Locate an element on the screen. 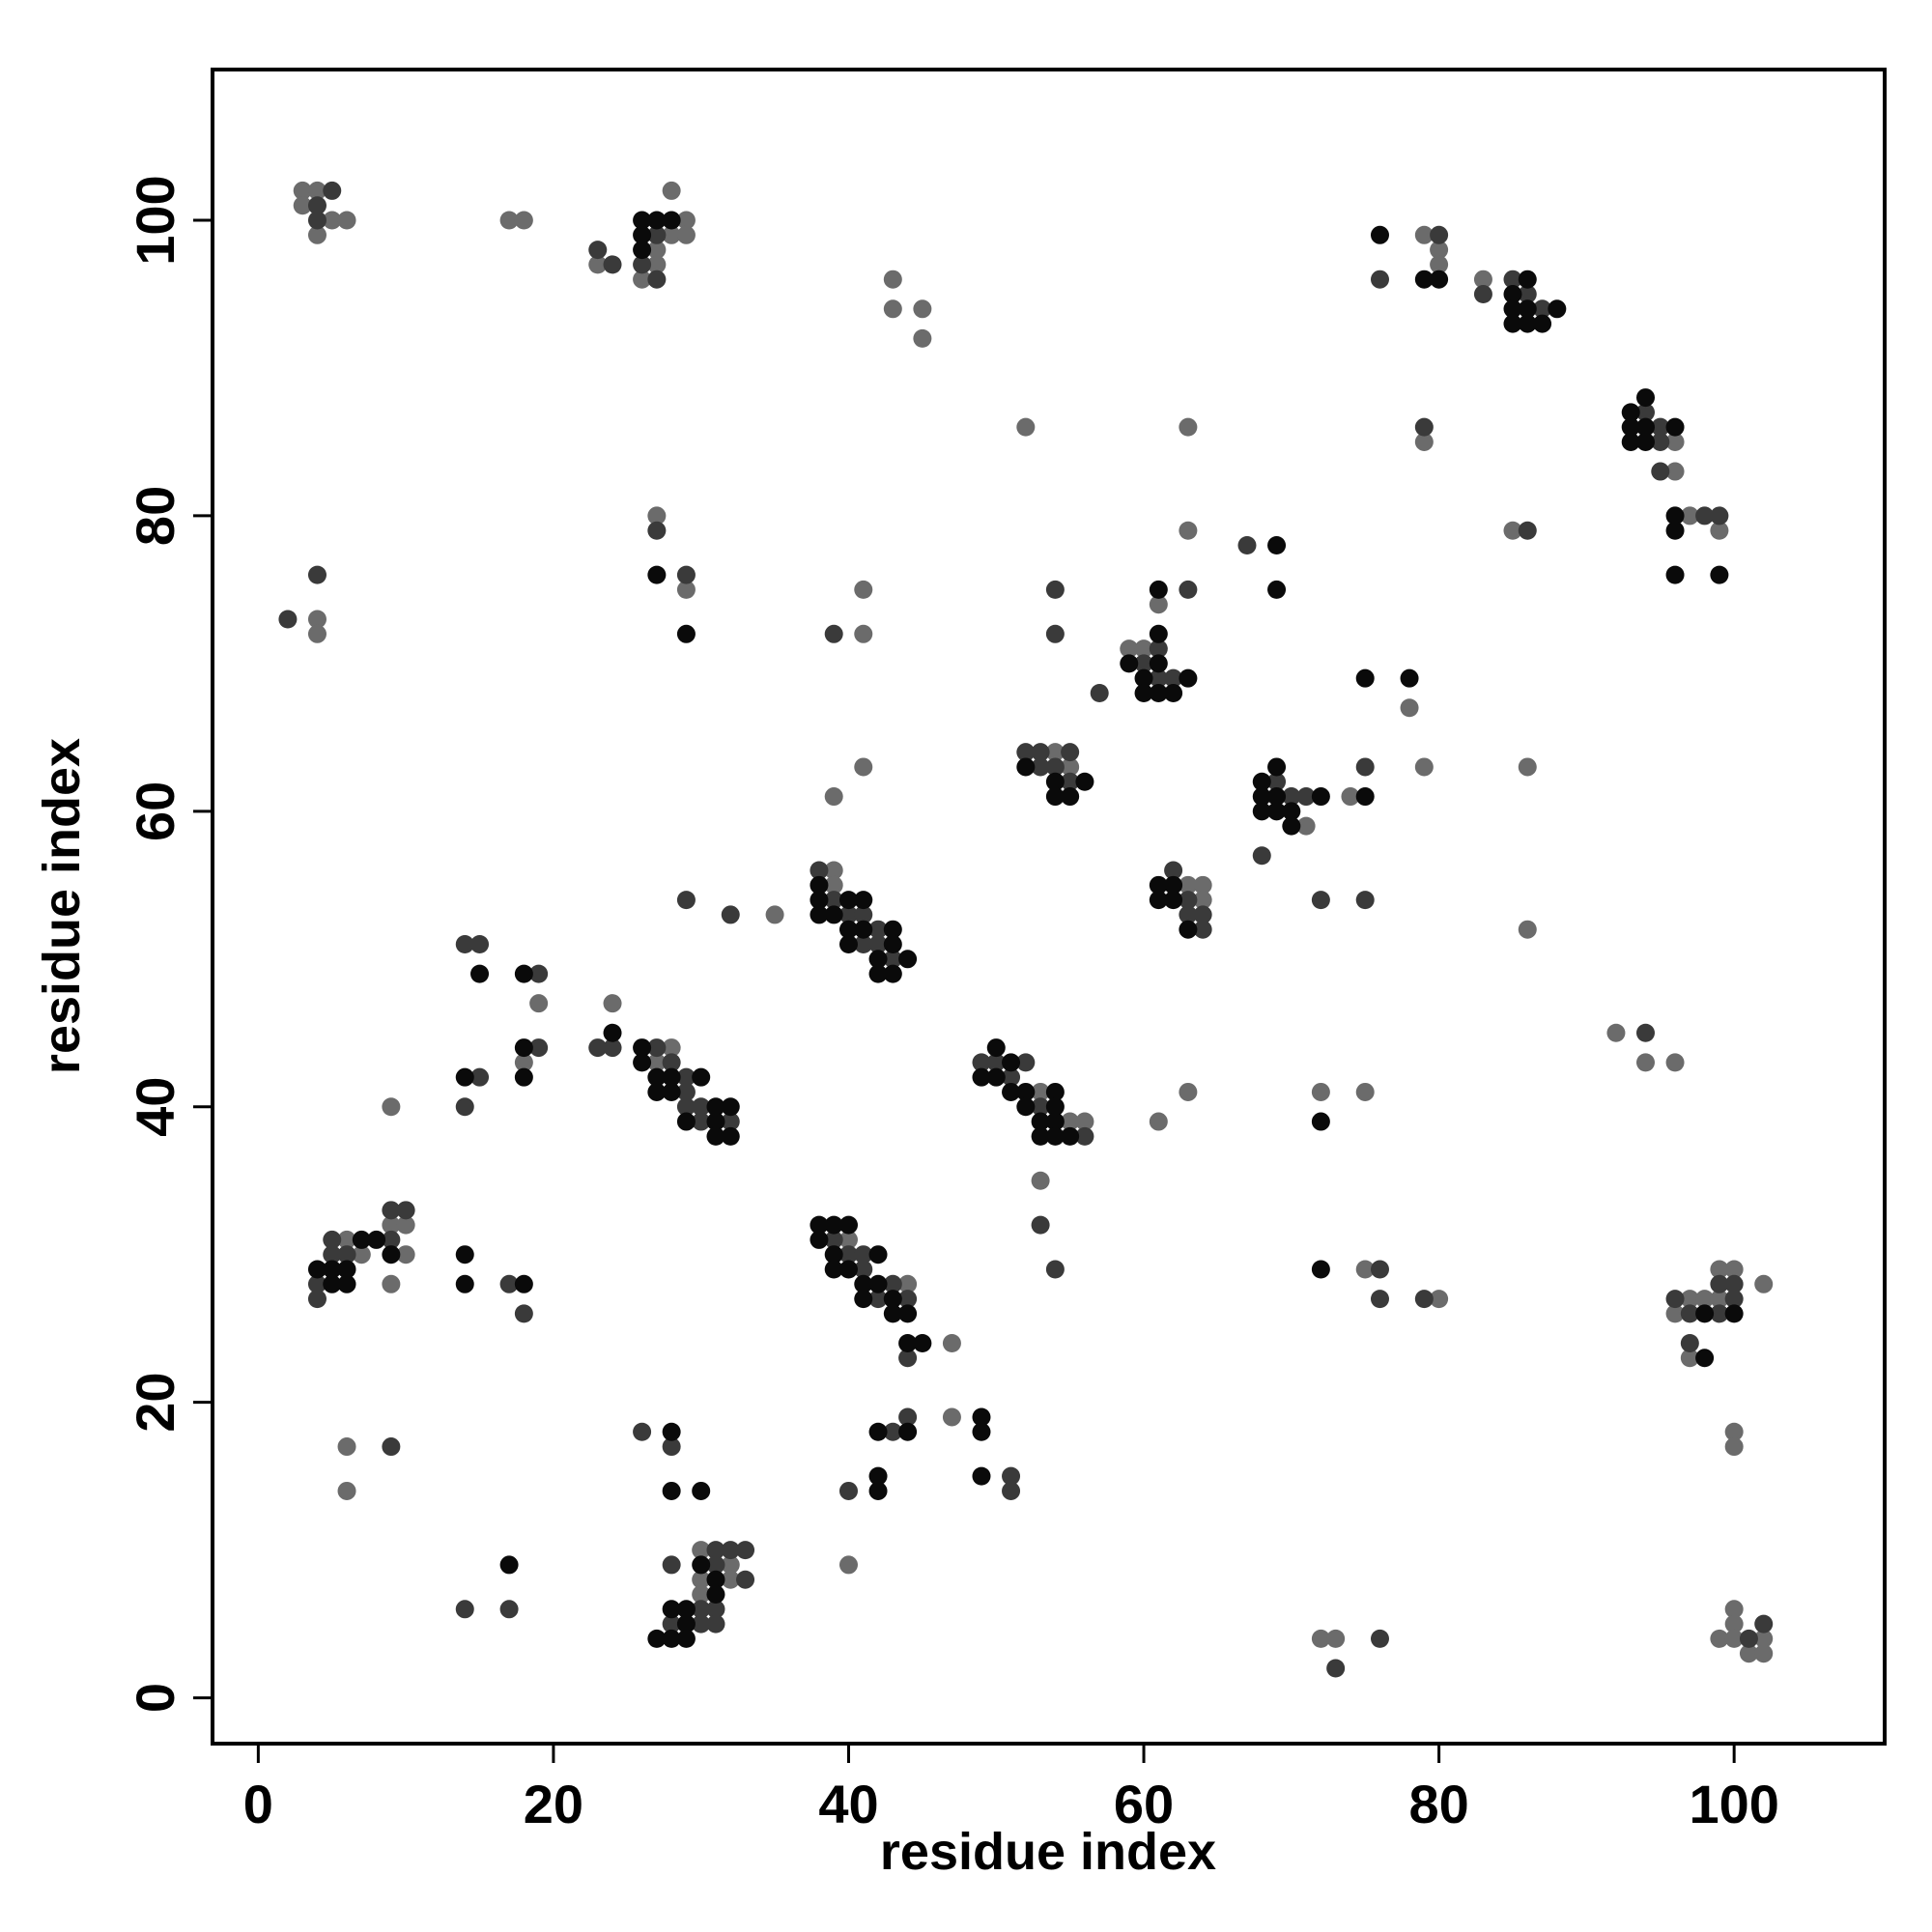 The image size is (1932, 1932). y-tick-label: 80 is located at coordinates (155, 516).